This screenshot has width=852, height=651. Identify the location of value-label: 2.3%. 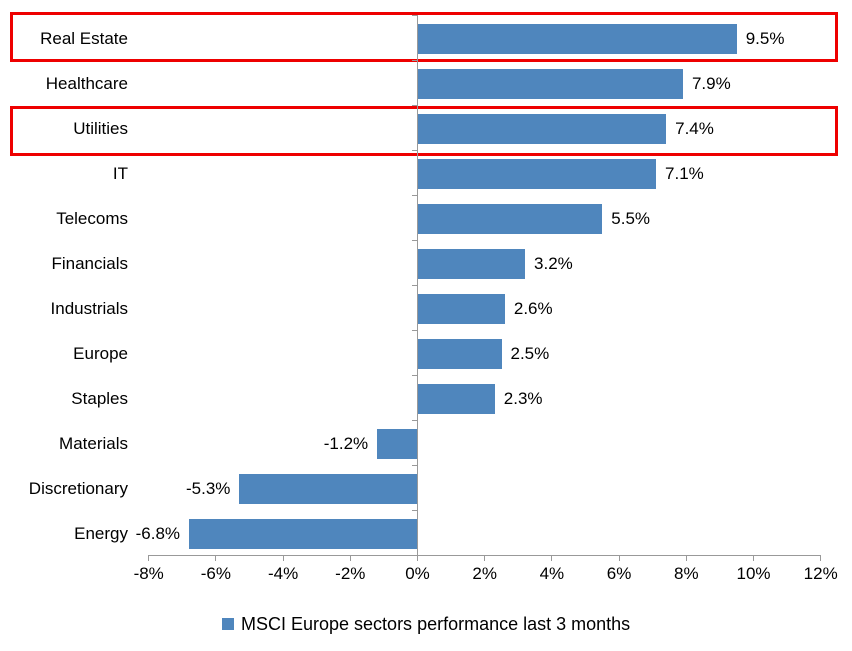
(523, 398).